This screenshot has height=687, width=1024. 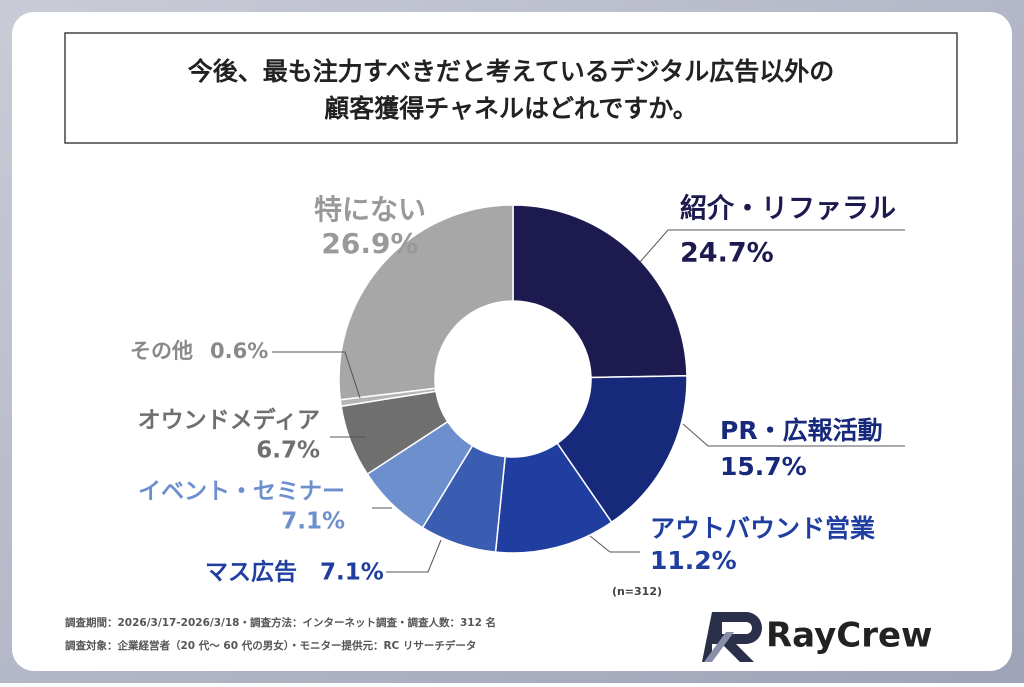 I want to click on slice-label: イベント・セミナー, so click(x=241, y=492).